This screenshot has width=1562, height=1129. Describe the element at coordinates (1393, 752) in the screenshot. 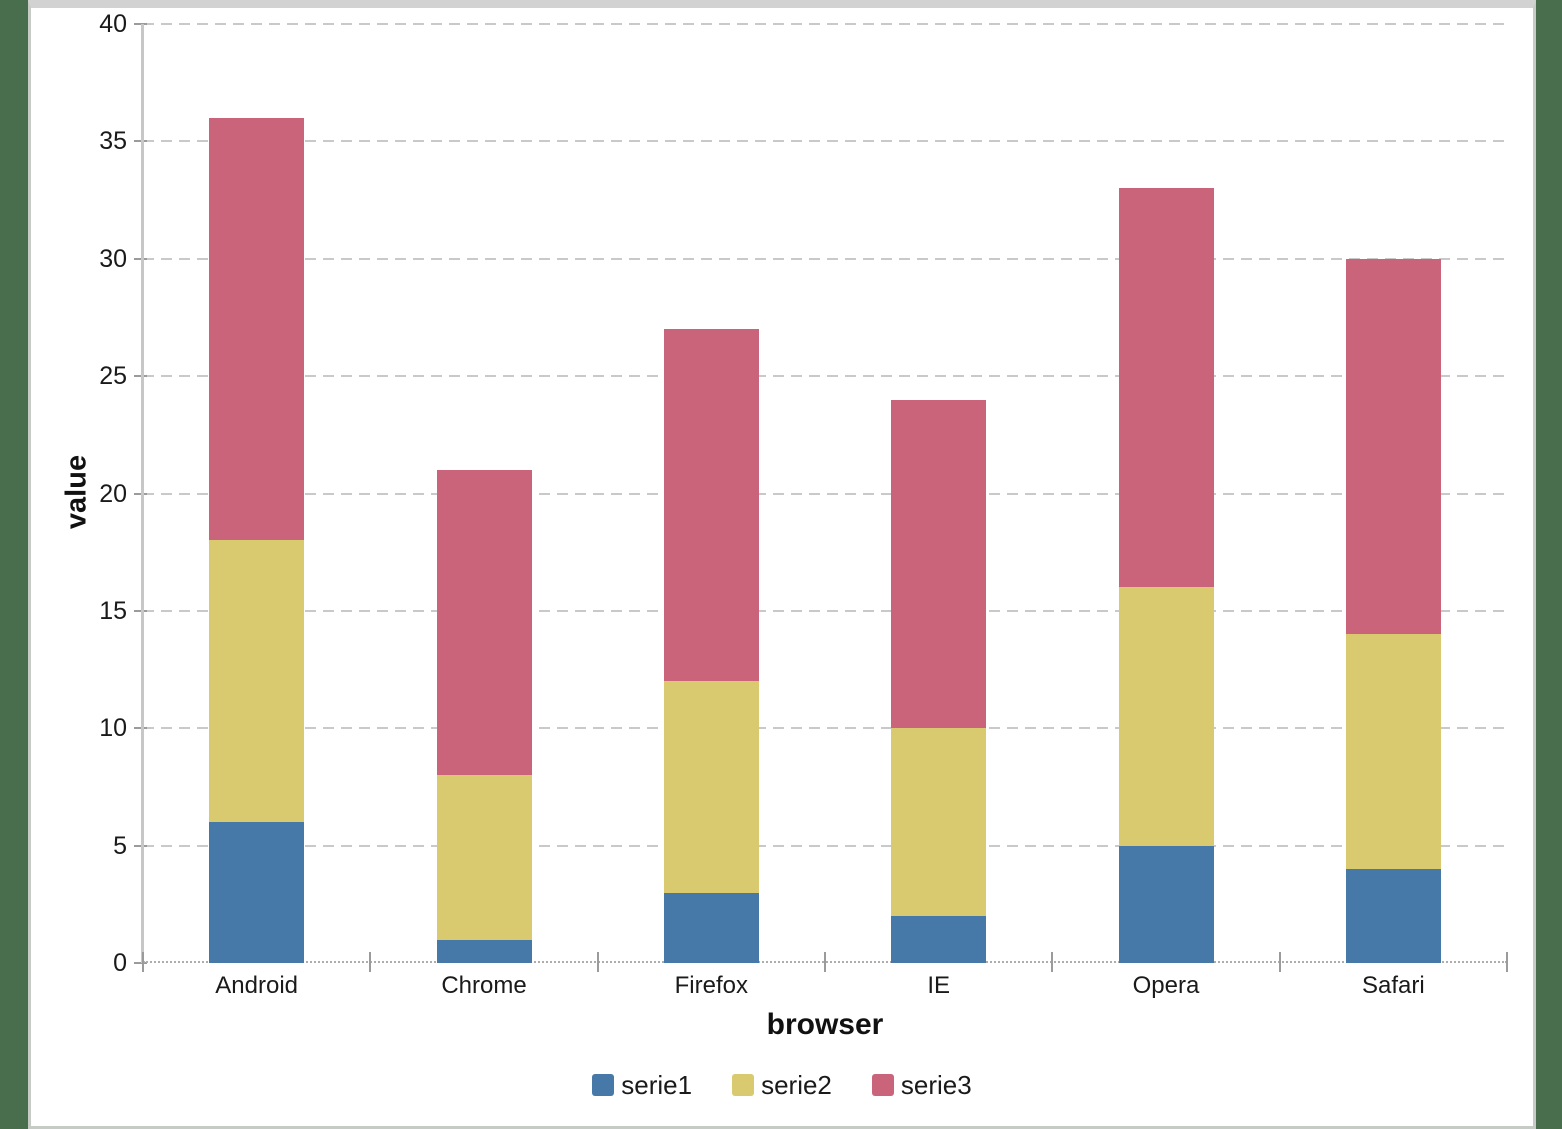

I see `bar-segment-serie2-safari` at that location.